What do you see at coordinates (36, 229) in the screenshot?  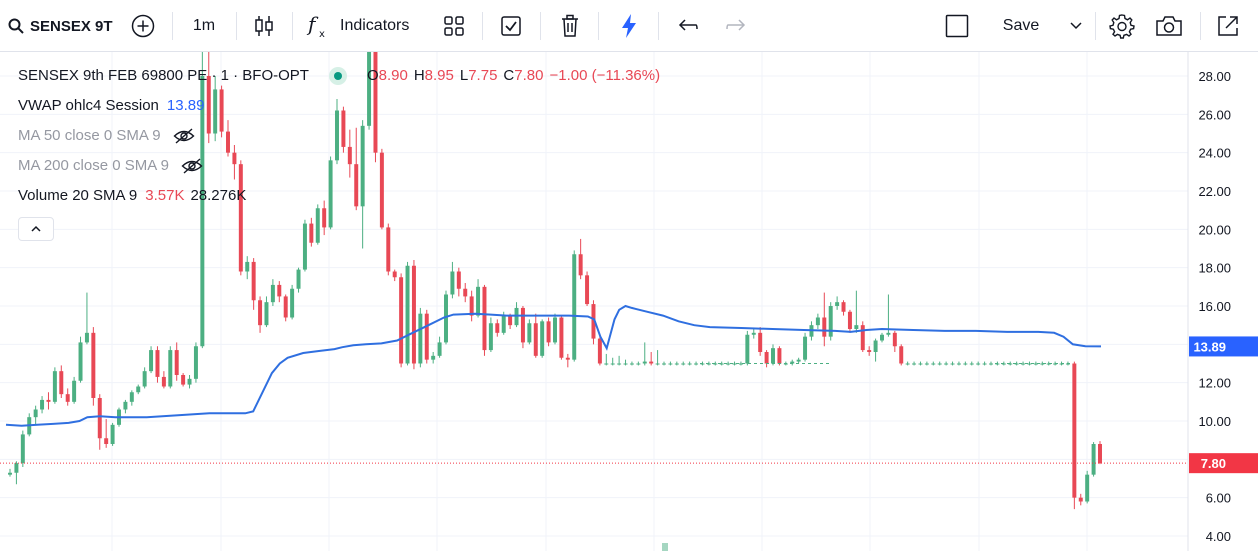 I see `collapse-legend-button` at bounding box center [36, 229].